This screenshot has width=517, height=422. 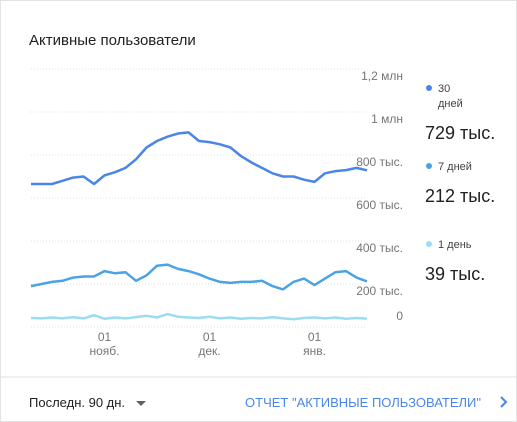 I want to click on y-tick-label: 1 млн, so click(x=387, y=119).